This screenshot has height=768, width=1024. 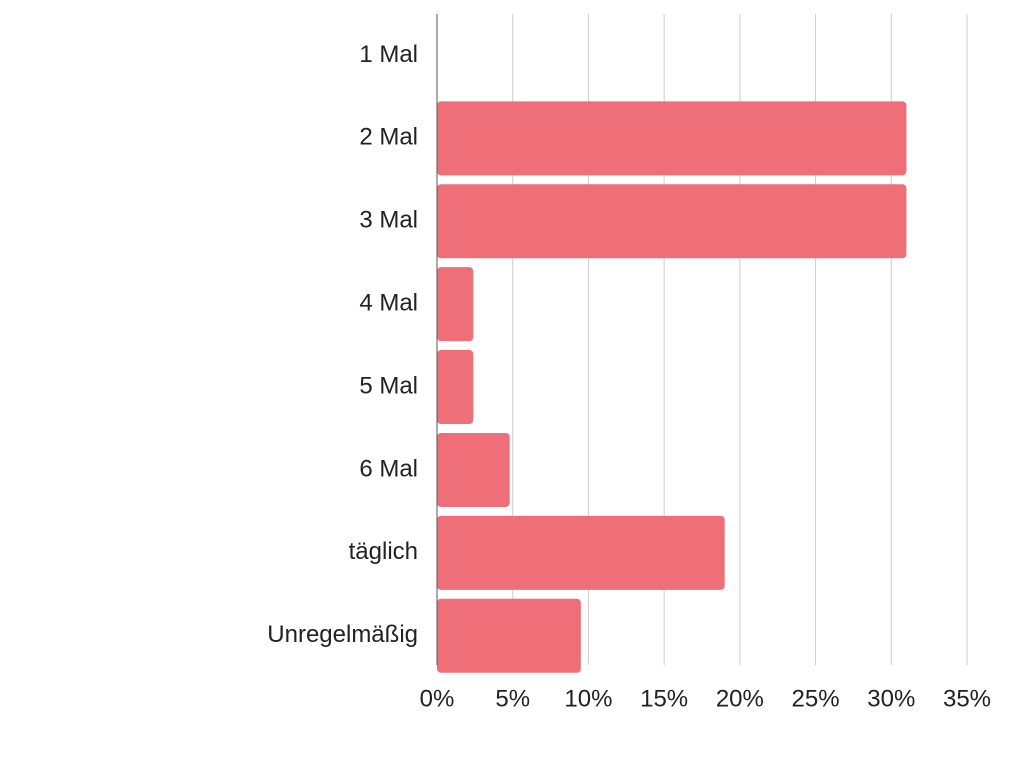 What do you see at coordinates (664, 698) in the screenshot?
I see `x-tick-label: 15%` at bounding box center [664, 698].